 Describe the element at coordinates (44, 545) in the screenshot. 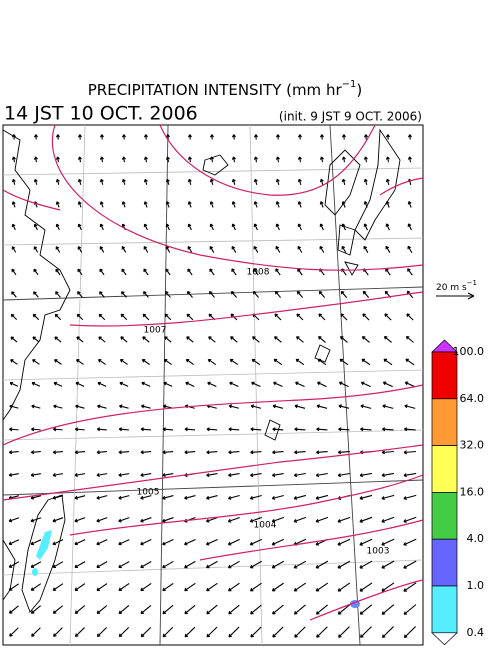

I see `precip-area` at that location.